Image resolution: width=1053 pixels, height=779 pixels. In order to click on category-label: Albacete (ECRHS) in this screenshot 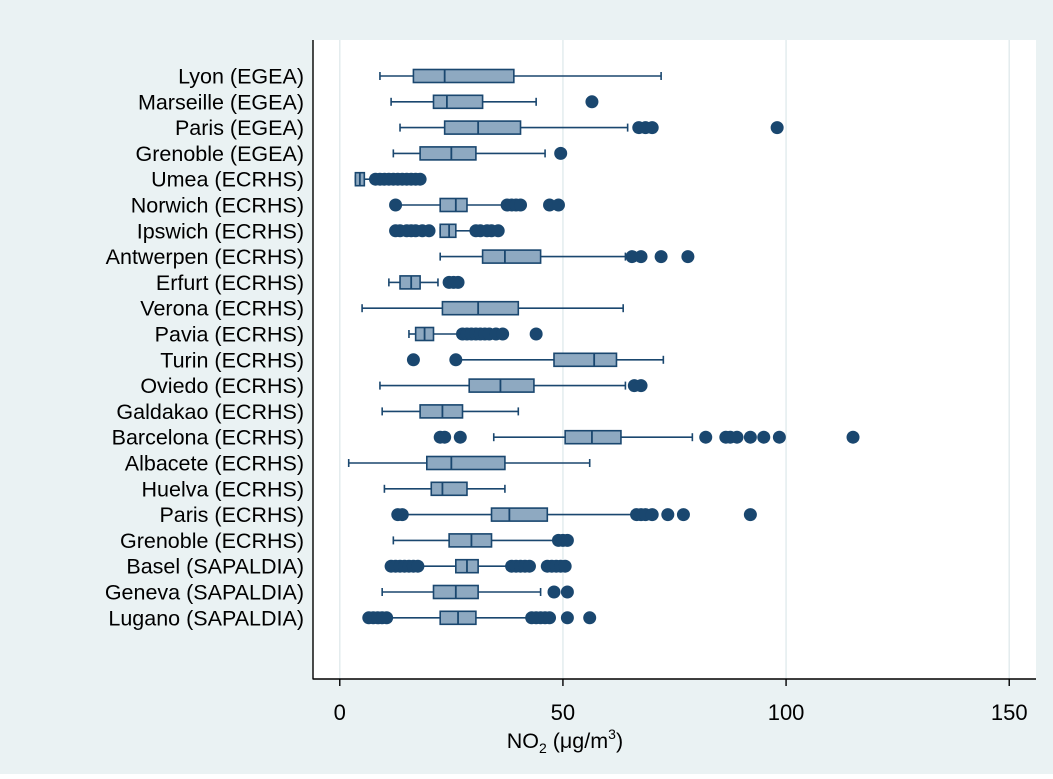, I will do `click(214, 464)`.